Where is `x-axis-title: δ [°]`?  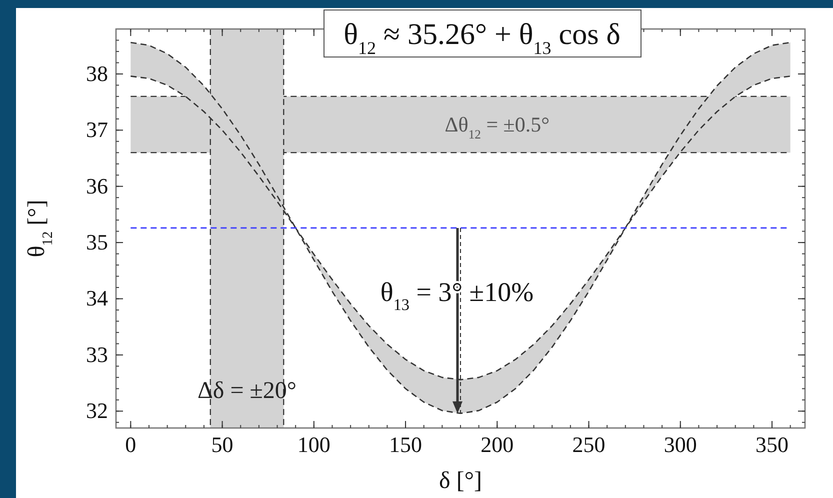
x-axis-title: δ [°] is located at coordinates (460, 481).